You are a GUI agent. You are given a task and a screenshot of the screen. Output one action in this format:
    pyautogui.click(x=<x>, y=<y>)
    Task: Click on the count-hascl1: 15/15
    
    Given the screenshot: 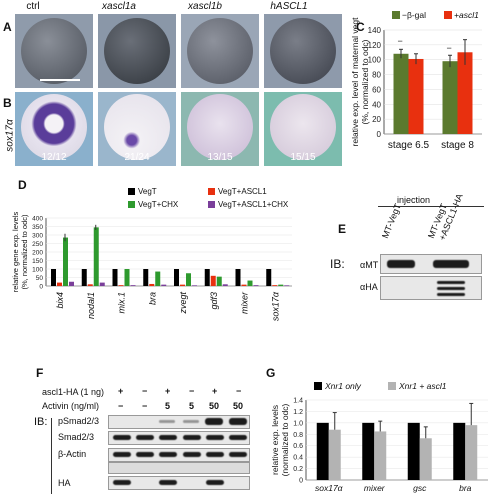 What is the action you would take?
    pyautogui.click(x=303, y=157)
    